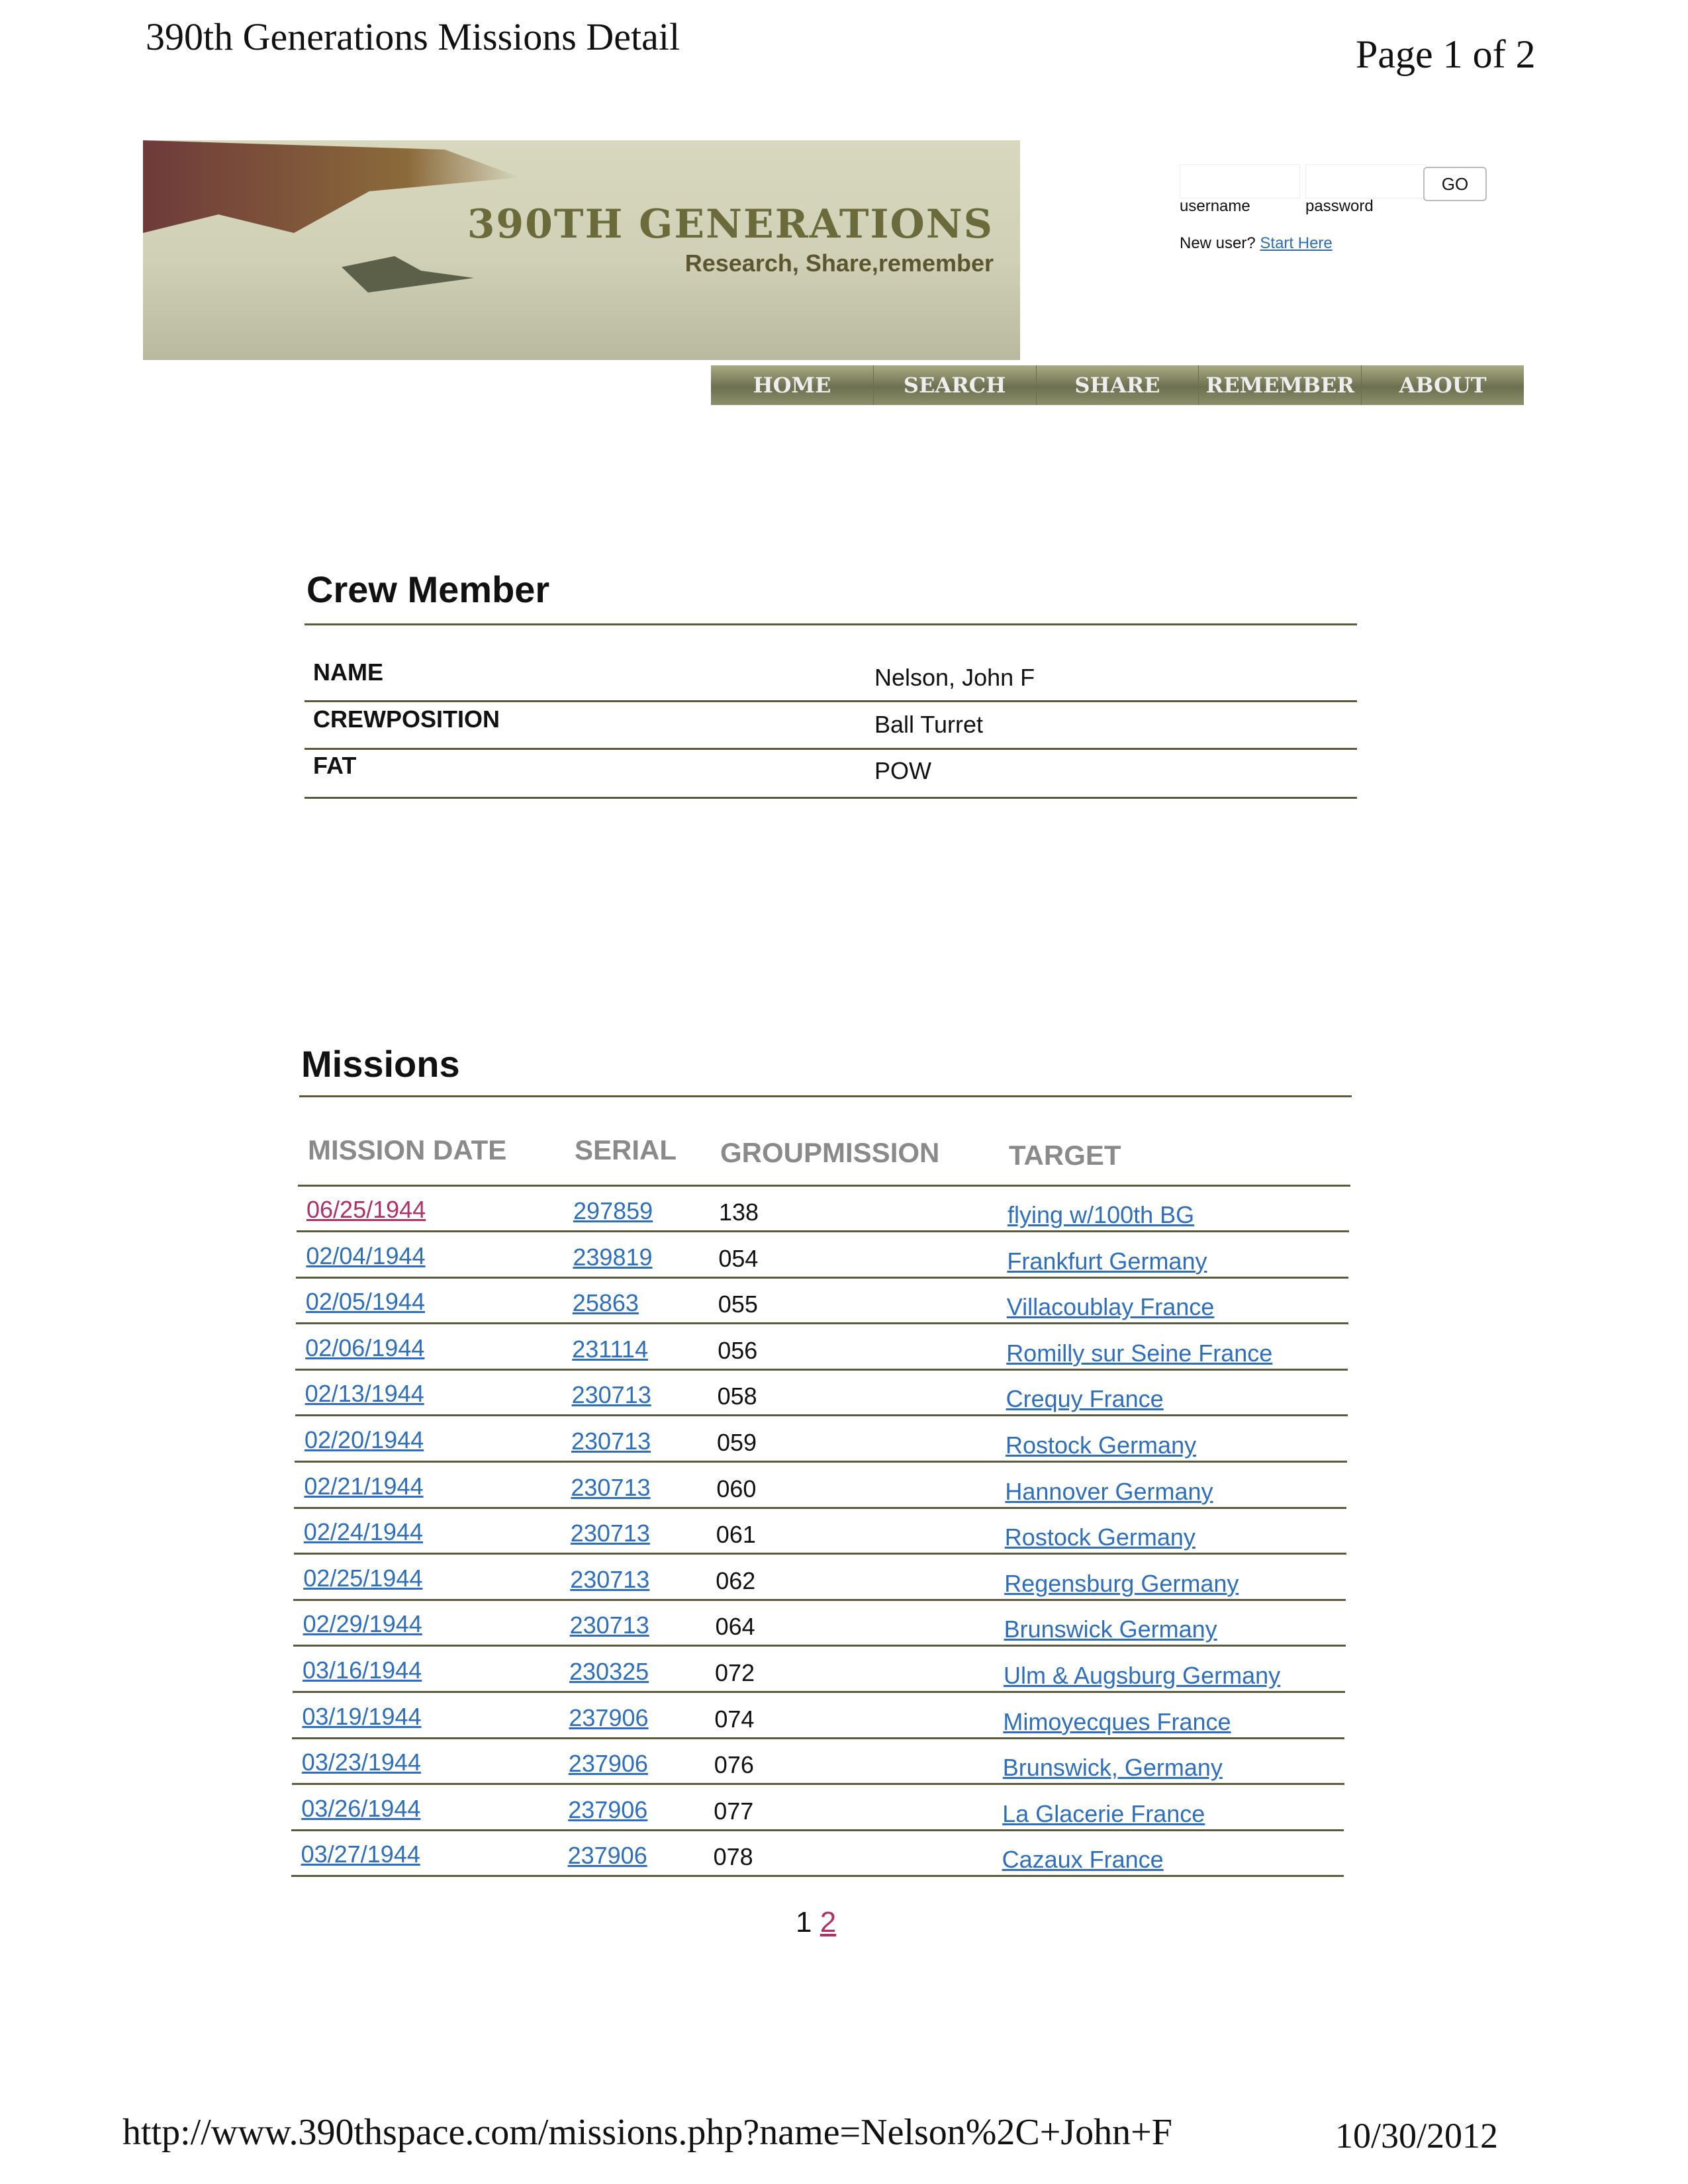 The image size is (1688, 2184). What do you see at coordinates (360, 1854) in the screenshot?
I see `mission-date-link: 03/27/1944` at bounding box center [360, 1854].